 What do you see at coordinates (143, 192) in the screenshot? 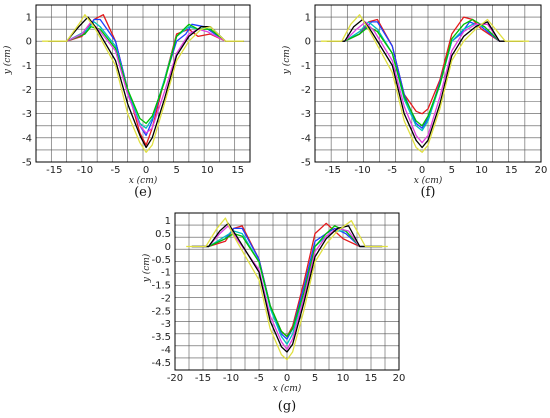
I see `panel-label: (e)` at bounding box center [143, 192].